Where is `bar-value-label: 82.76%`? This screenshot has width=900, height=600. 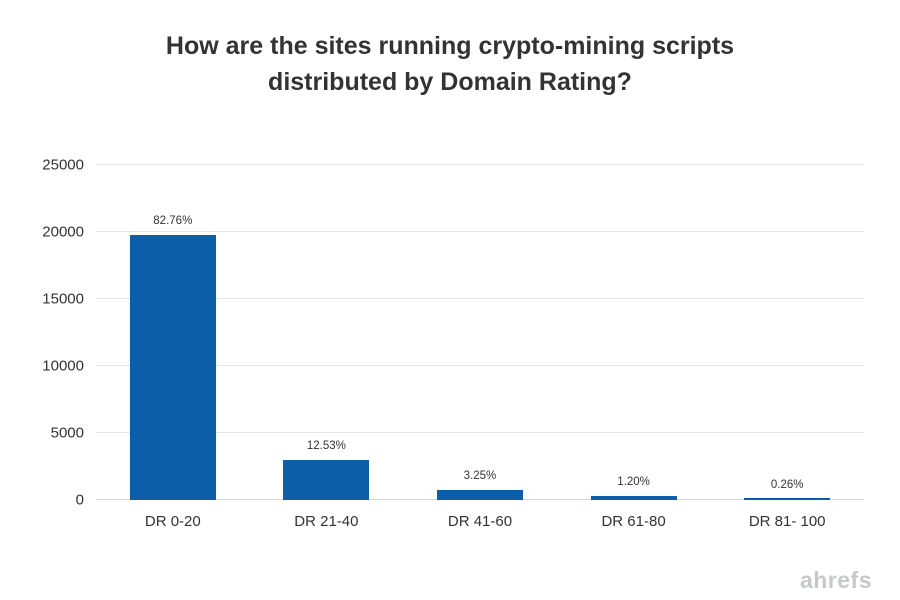 bar-value-label: 82.76% is located at coordinates (173, 220).